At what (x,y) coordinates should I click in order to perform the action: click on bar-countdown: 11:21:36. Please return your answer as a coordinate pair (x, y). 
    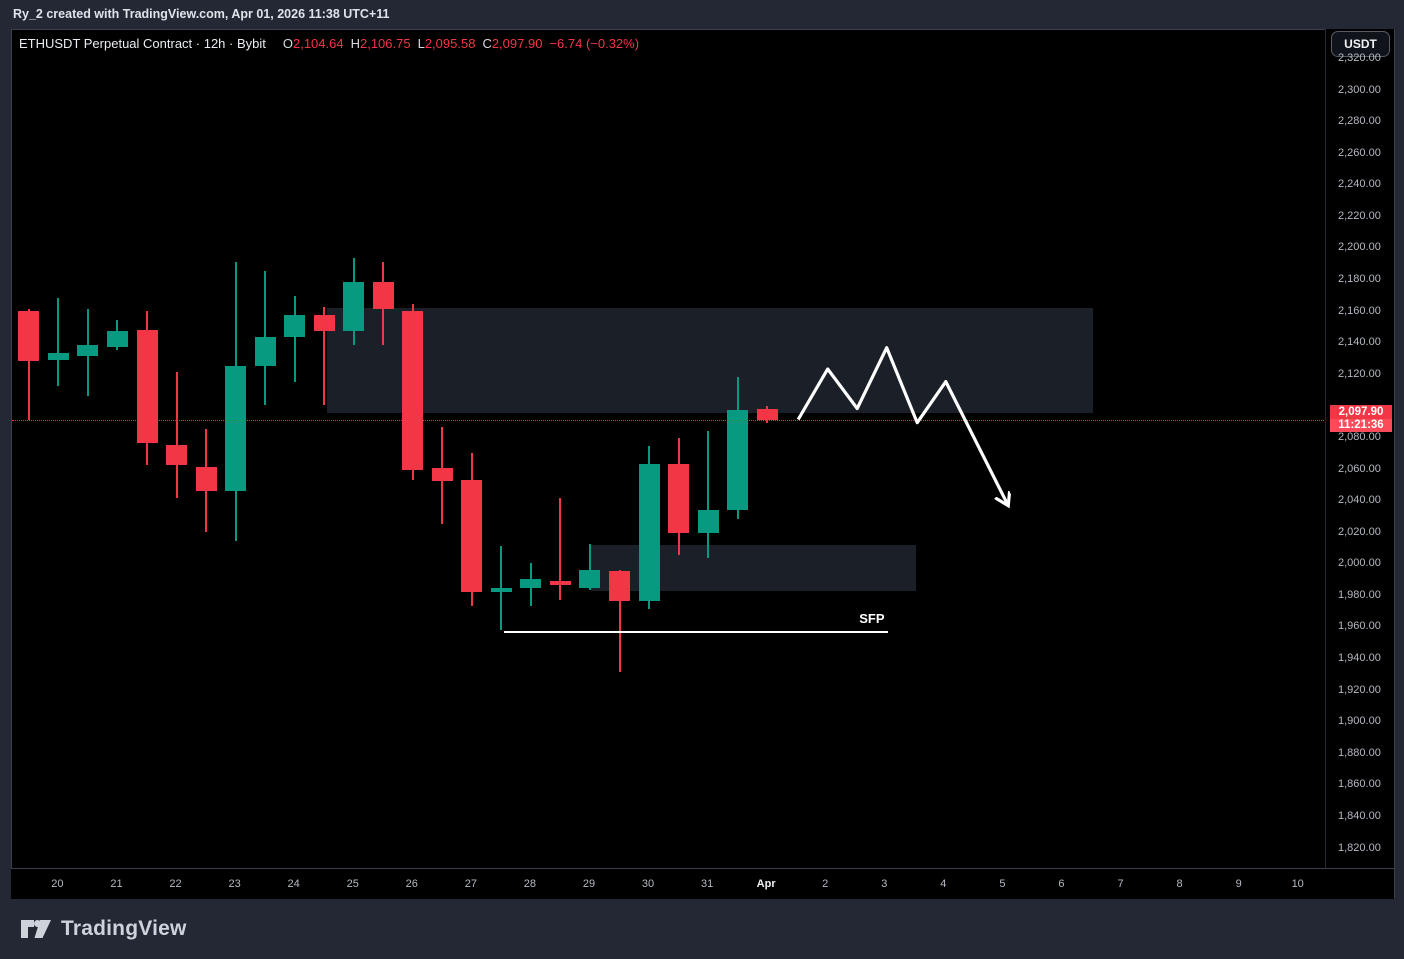
    Looking at the image, I should click on (1361, 425).